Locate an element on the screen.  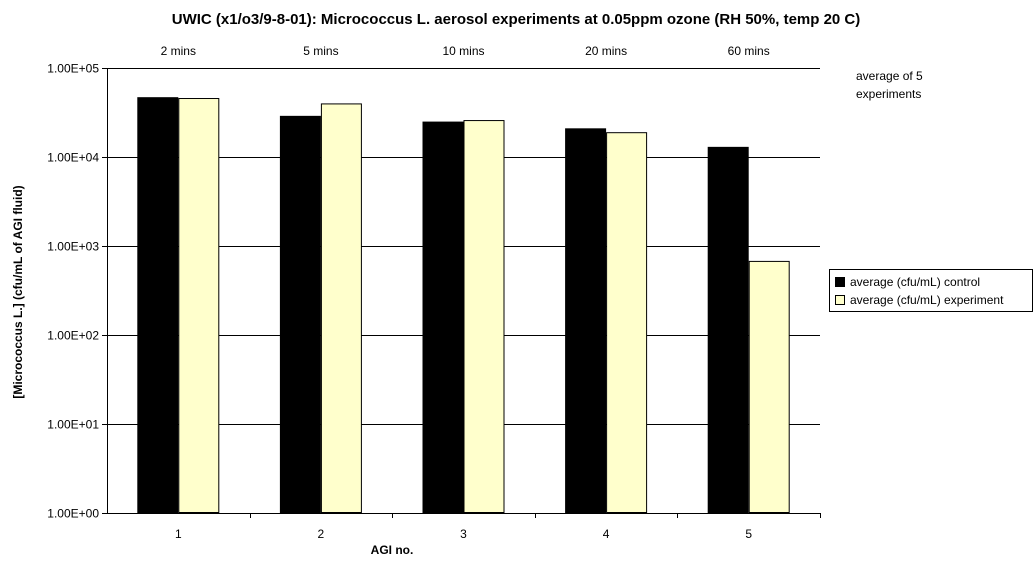
y-tick-label: 1.00E+03 is located at coordinates (73, 247).